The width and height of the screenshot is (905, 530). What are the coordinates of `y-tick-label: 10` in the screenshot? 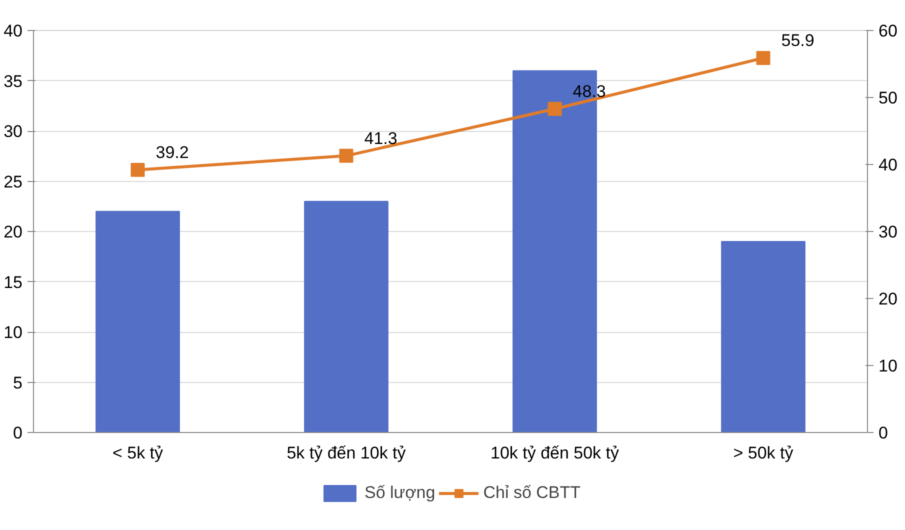 It's located at (13, 332).